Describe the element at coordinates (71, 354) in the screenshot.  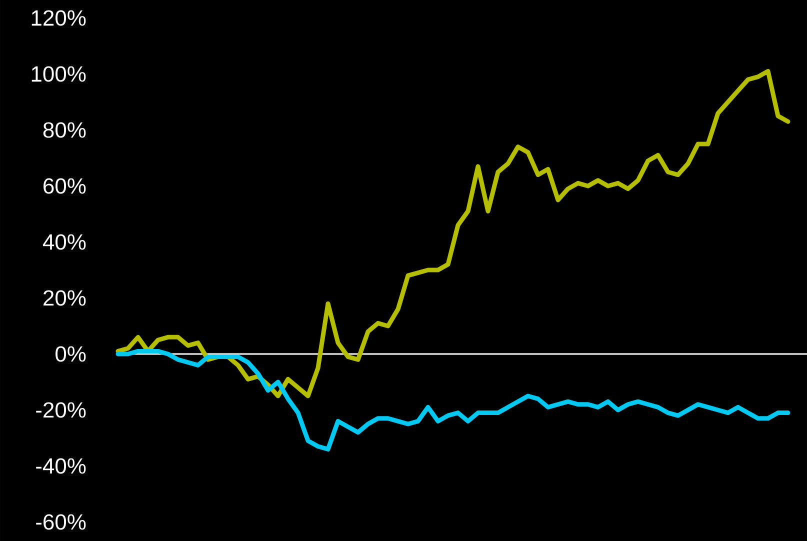
I see `y-tick-label: 0%` at that location.